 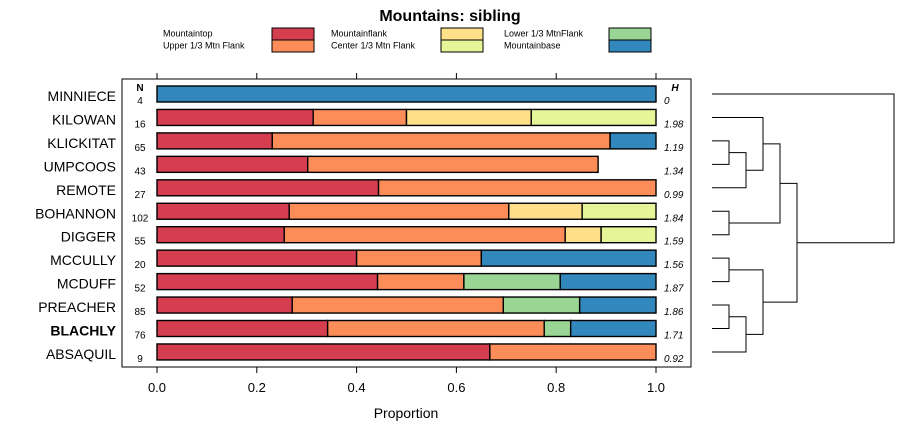 I want to click on h-value: 1.34, so click(x=674, y=171).